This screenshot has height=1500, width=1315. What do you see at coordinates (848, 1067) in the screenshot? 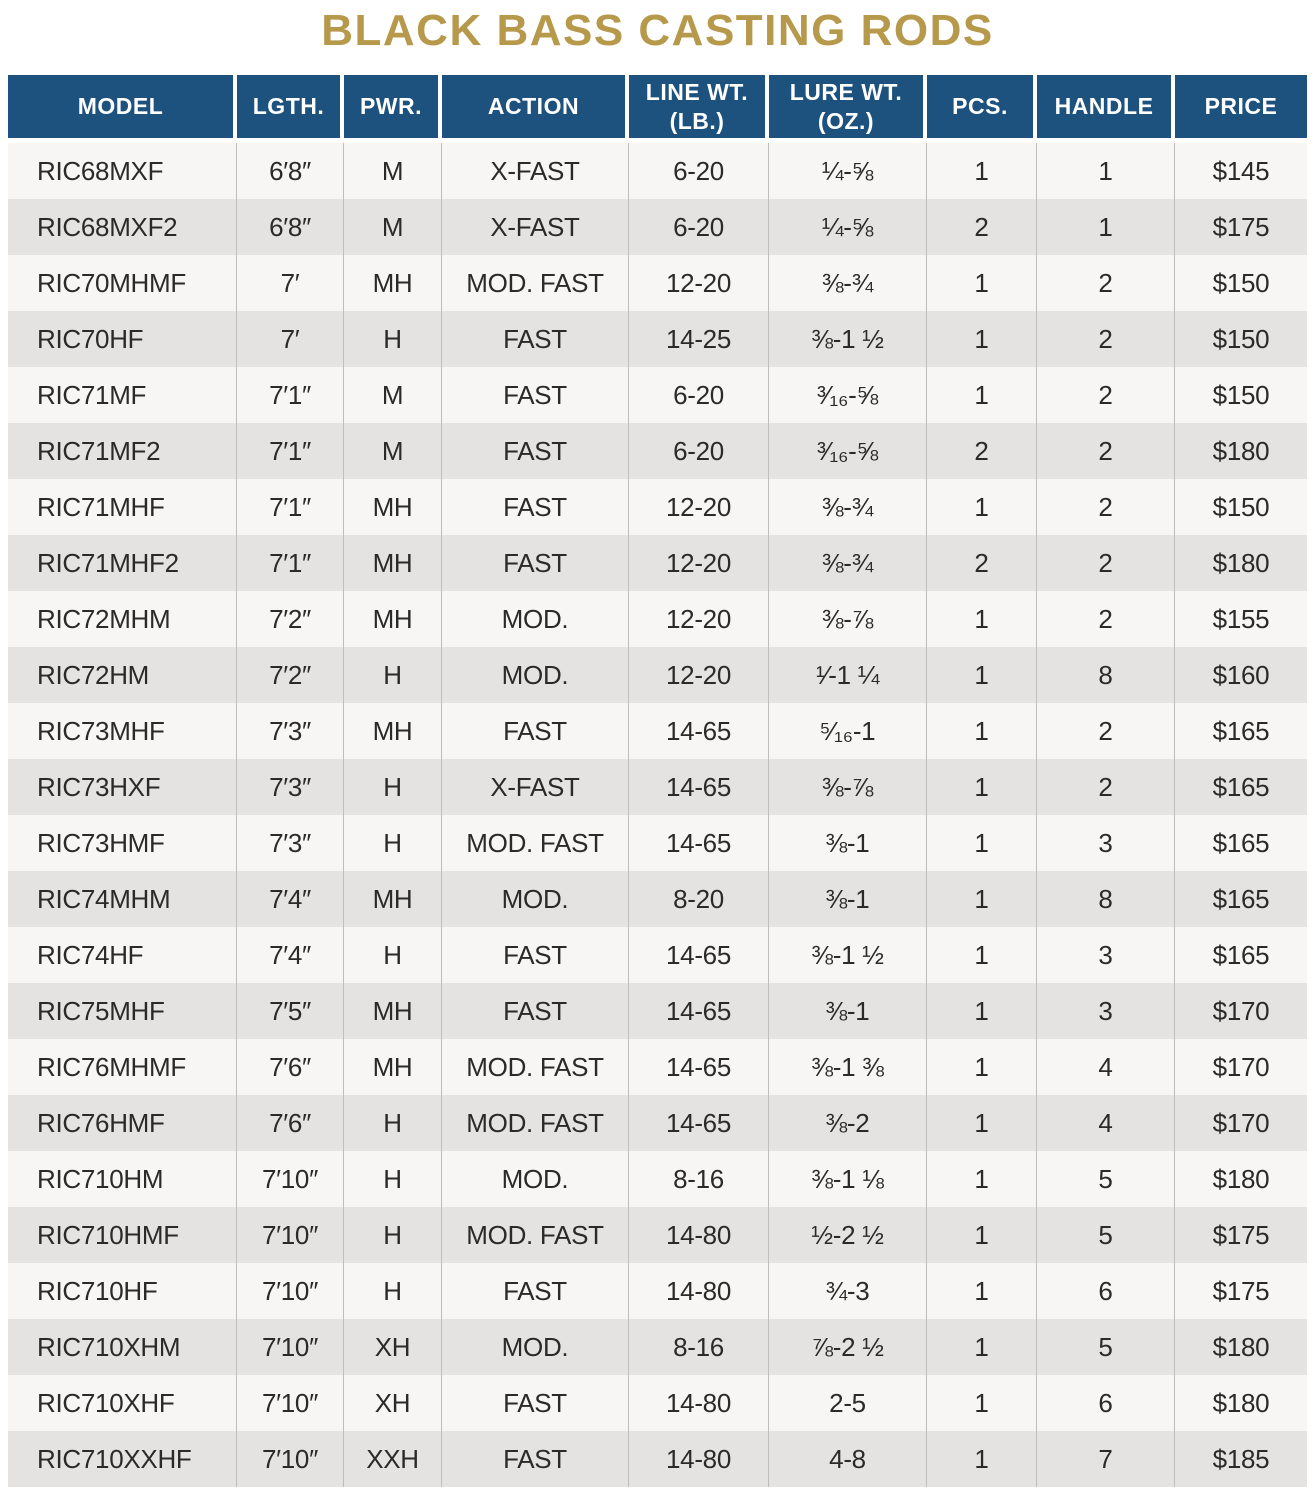
I see `cell-lure_wt: ⅜-1 ⅜` at bounding box center [848, 1067].